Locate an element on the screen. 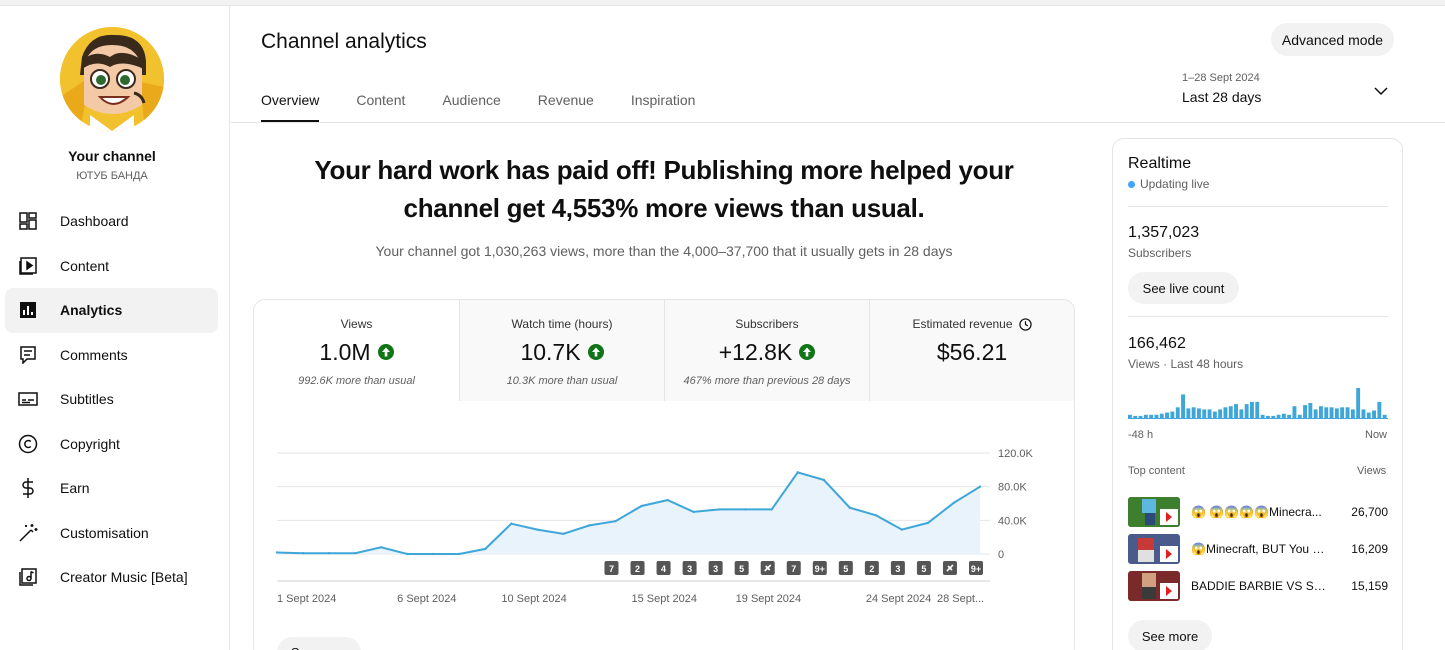  tab-content: Content is located at coordinates (381, 100).